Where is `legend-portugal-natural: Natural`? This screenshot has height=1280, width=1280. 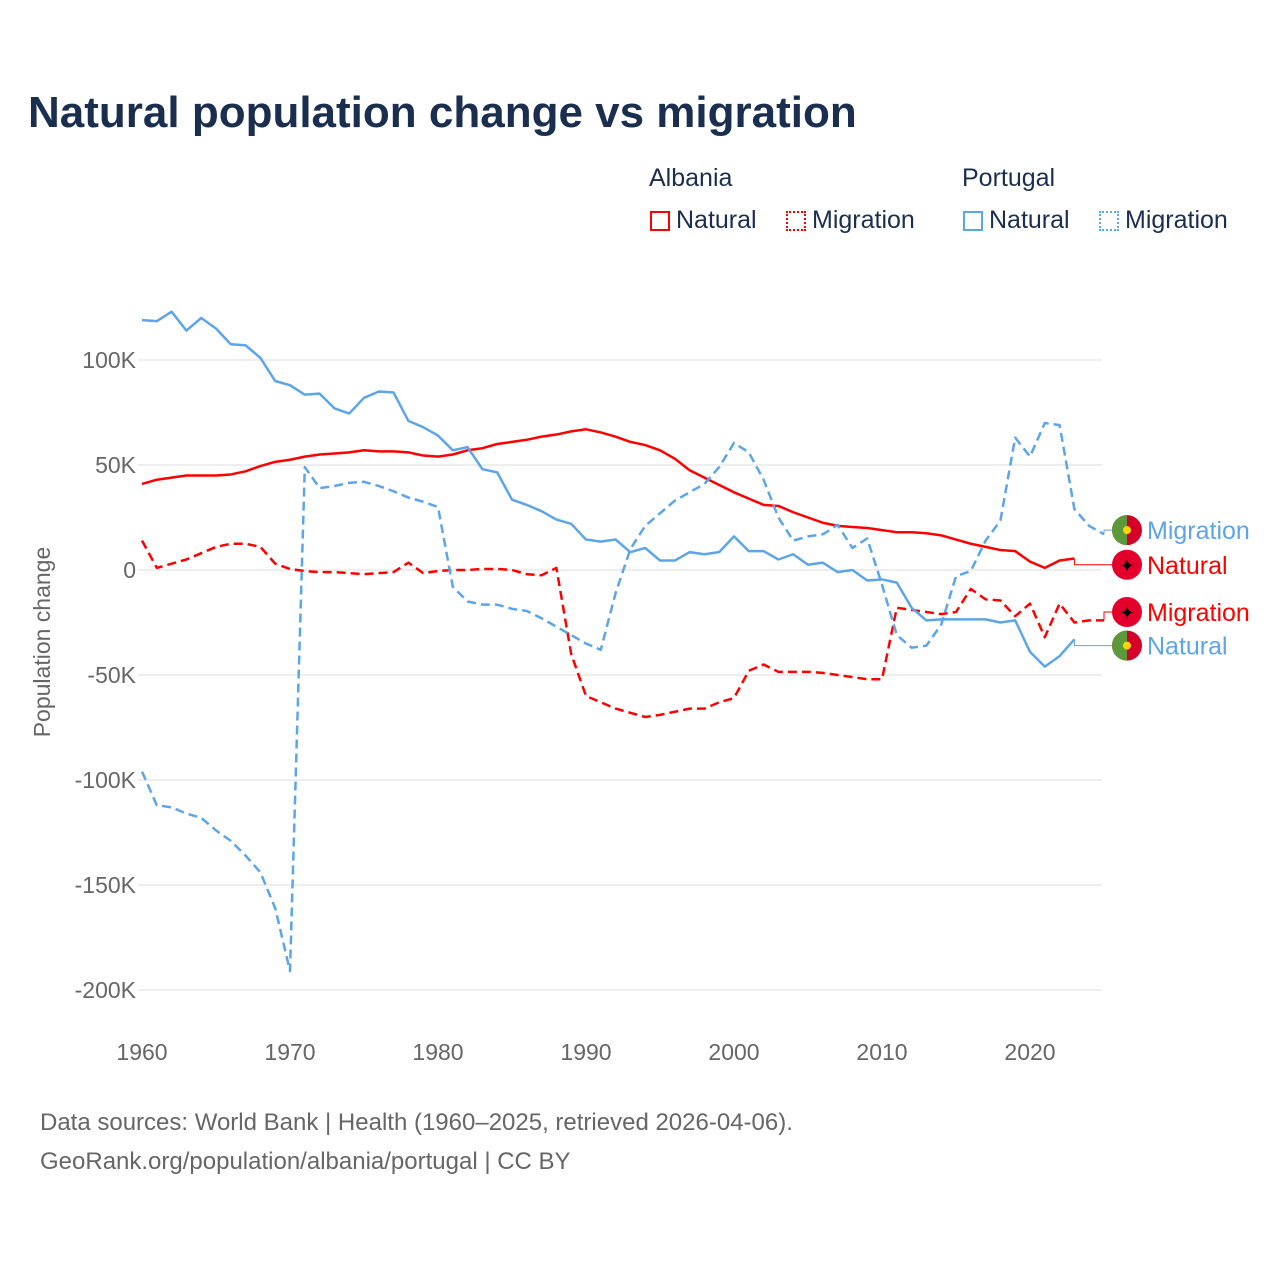 legend-portugal-natural: Natural is located at coordinates (1016, 220).